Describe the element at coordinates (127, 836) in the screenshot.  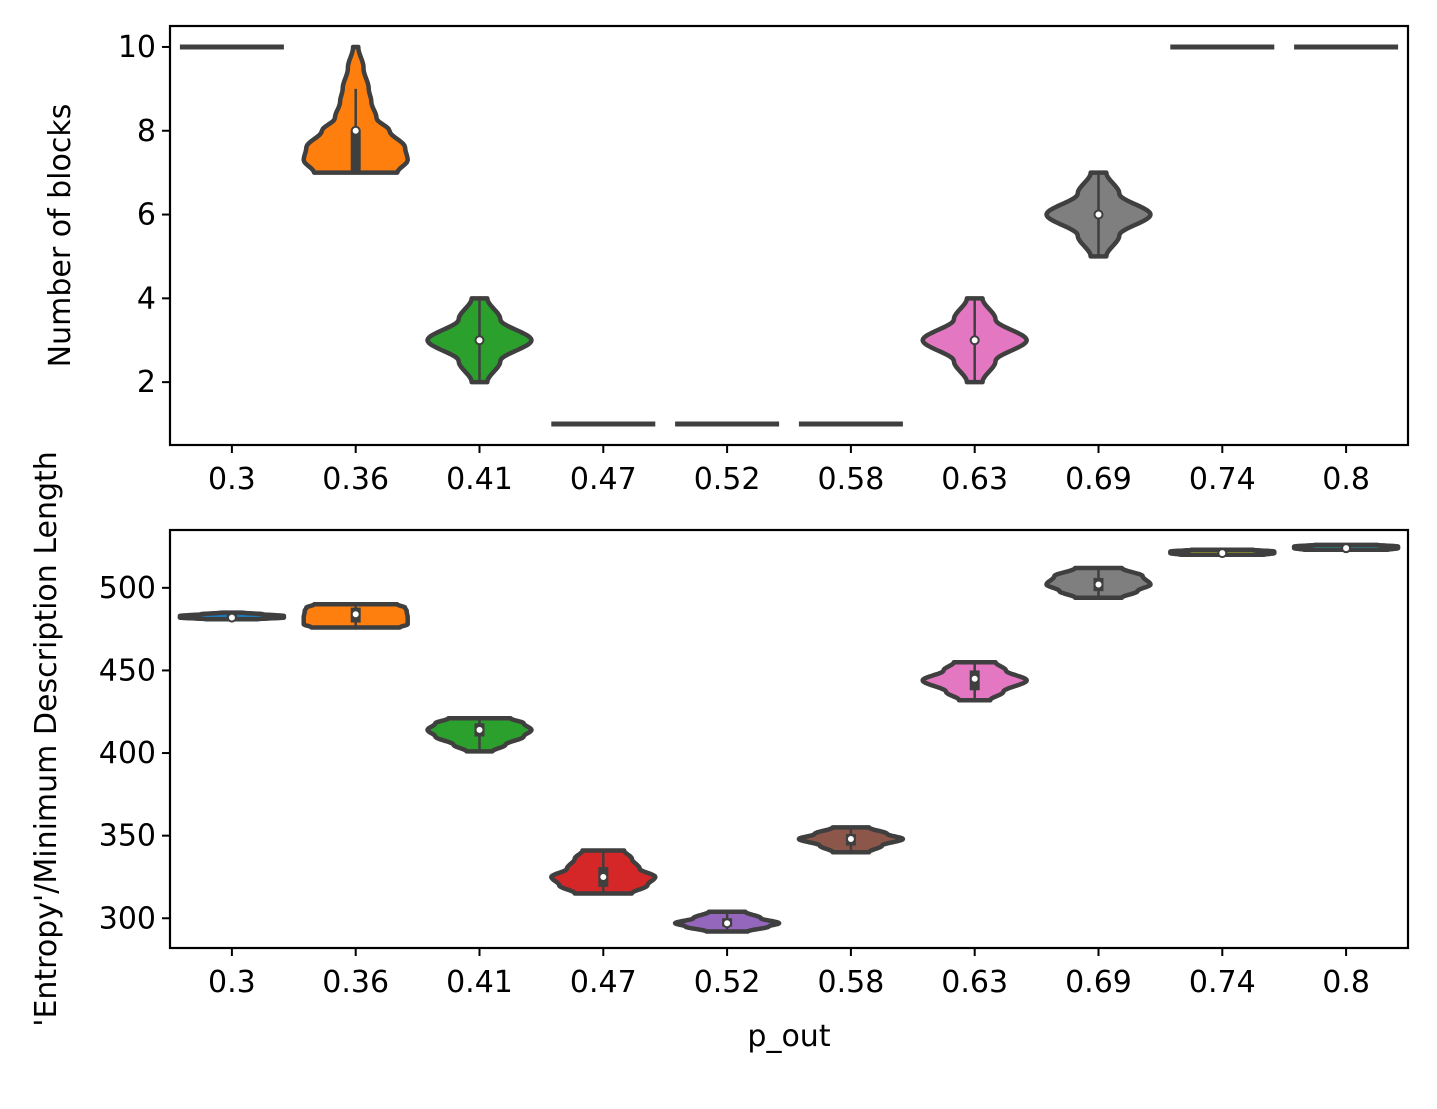
I see `y-tick-label: 350` at that location.